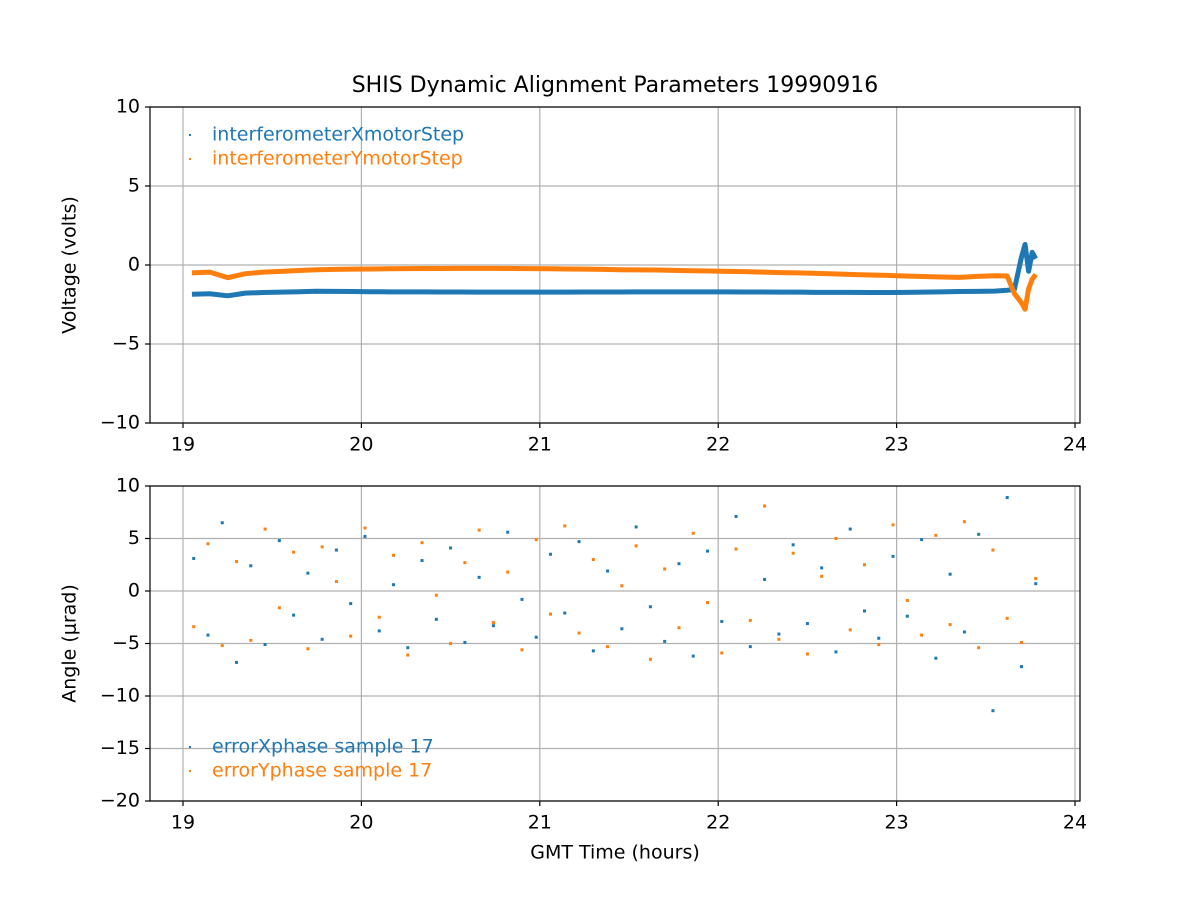 The height and width of the screenshot is (900, 1200). Describe the element at coordinates (338, 135) in the screenshot. I see `legend-label: interferometerXmotorStep` at that location.